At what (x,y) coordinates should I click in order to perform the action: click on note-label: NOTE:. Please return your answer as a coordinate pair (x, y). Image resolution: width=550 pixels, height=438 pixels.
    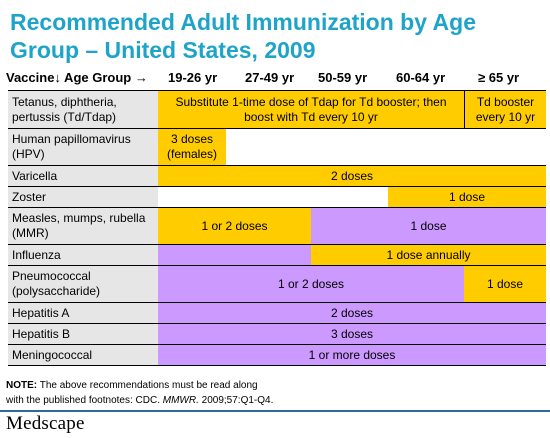
    Looking at the image, I should click on (22, 385).